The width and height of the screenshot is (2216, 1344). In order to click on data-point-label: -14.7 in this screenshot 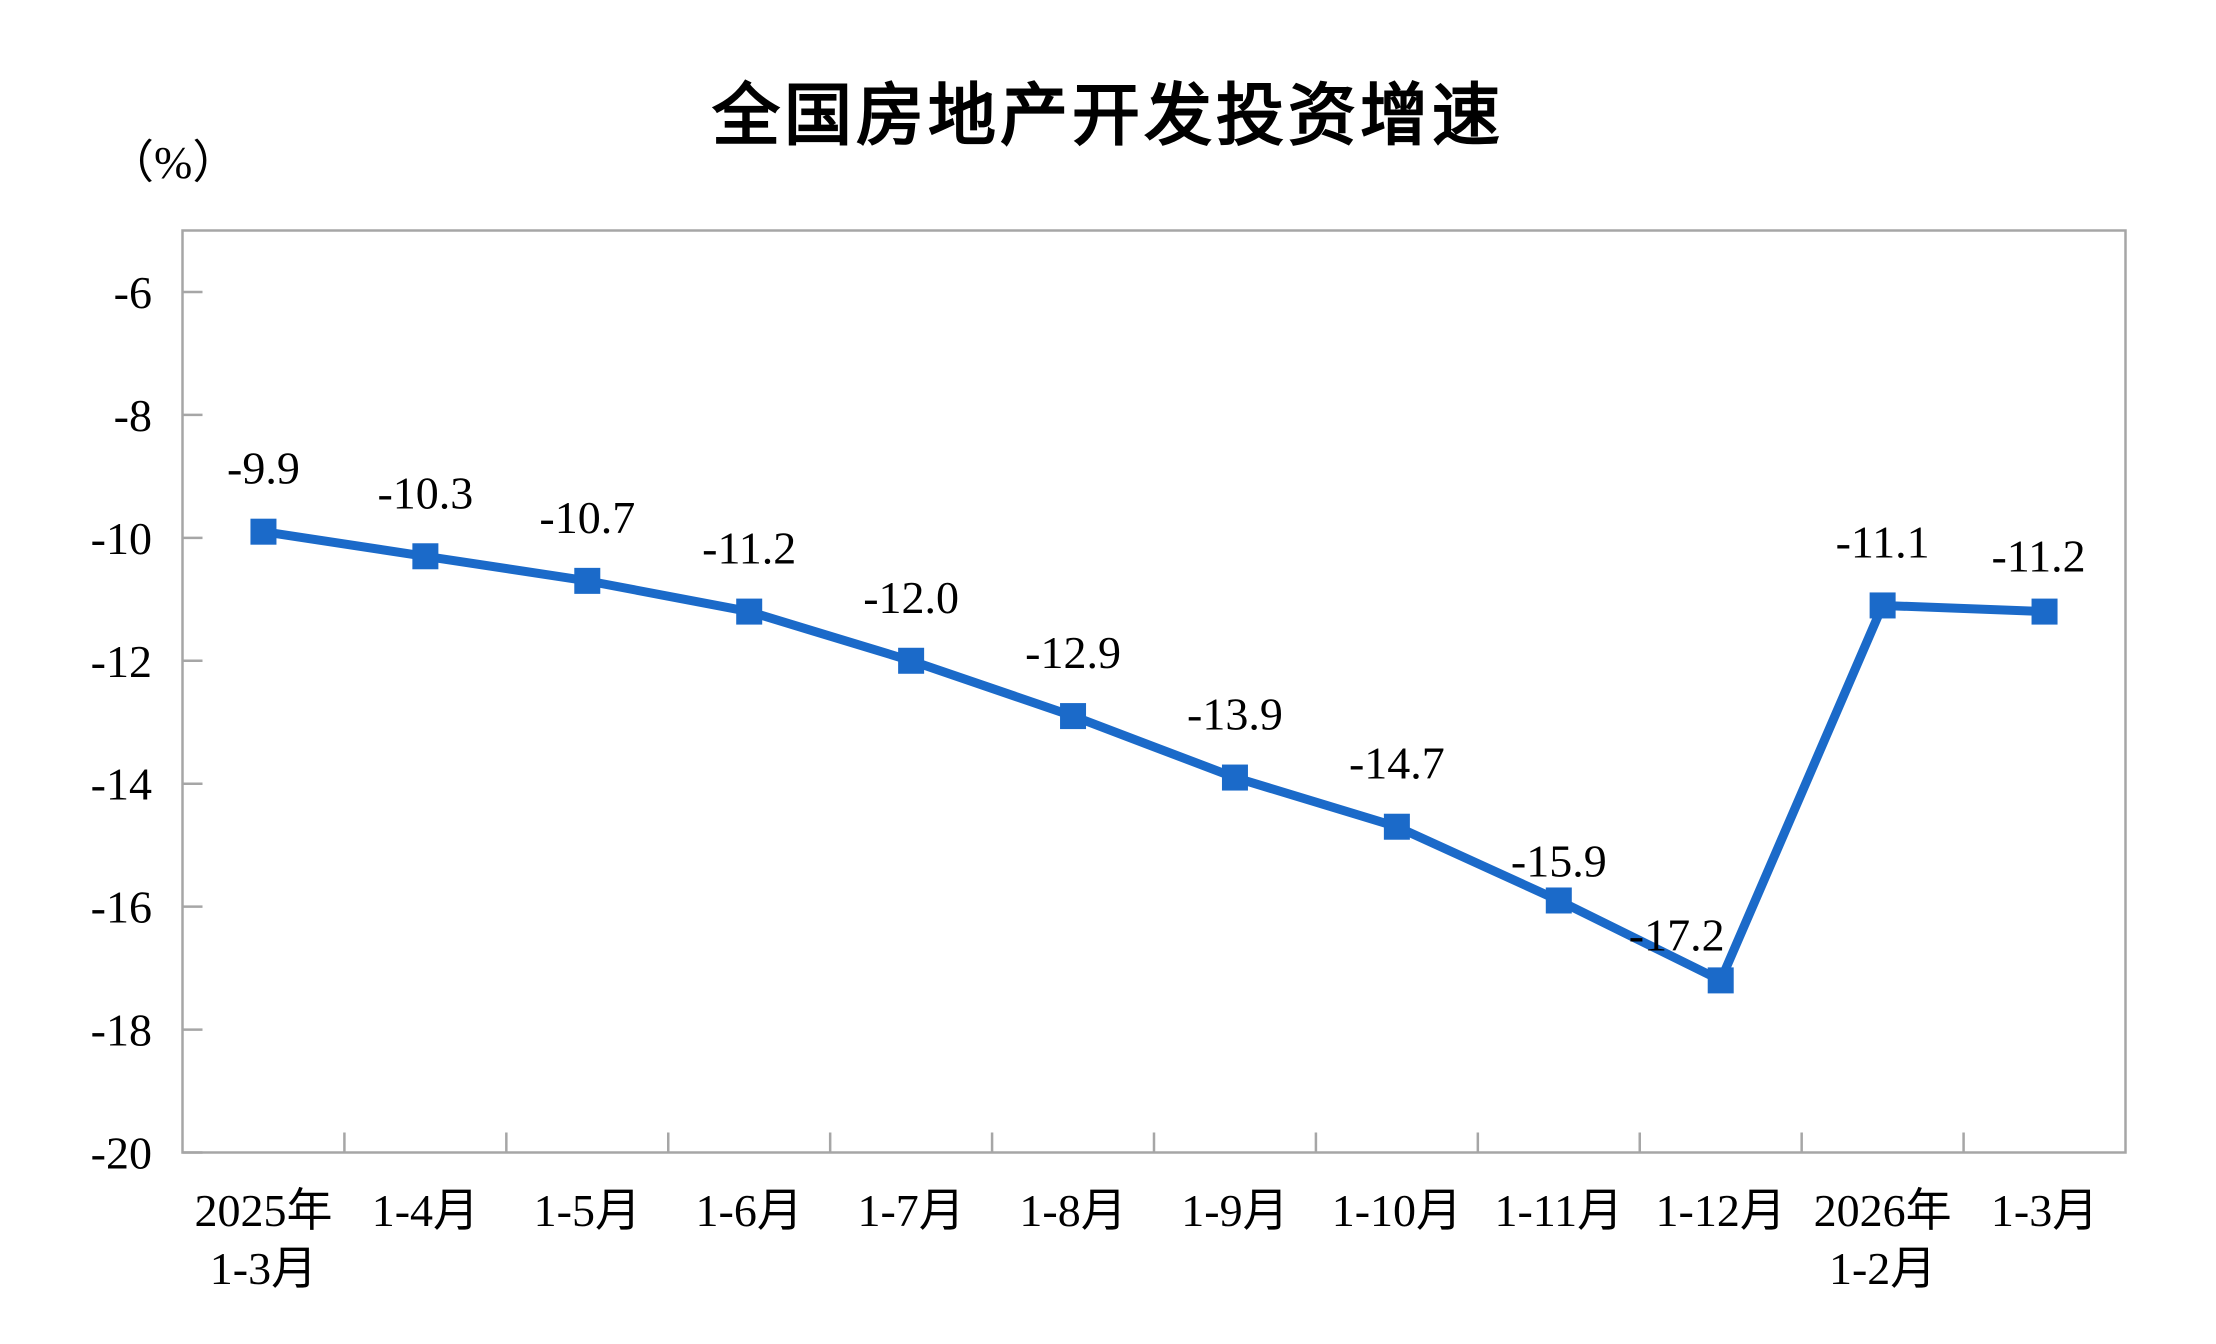, I will do `click(1397, 763)`.